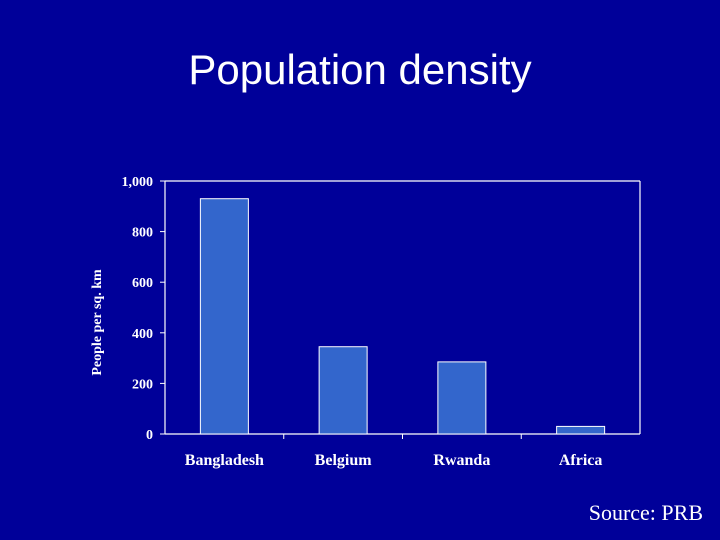  What do you see at coordinates (581, 460) in the screenshot?
I see `x-tick-label: Africa` at bounding box center [581, 460].